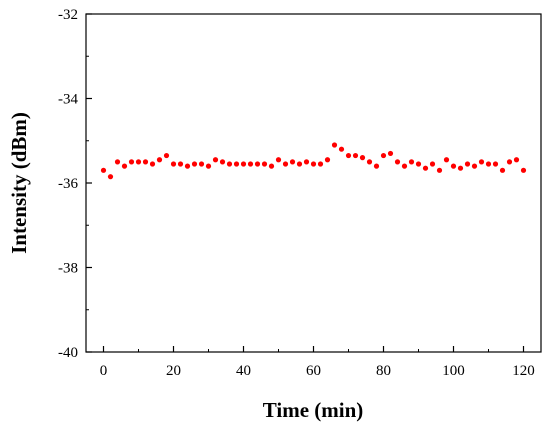 Image resolution: width=550 pixels, height=430 pixels. Describe the element at coordinates (313, 371) in the screenshot. I see `x-tick-label: 60` at that location.